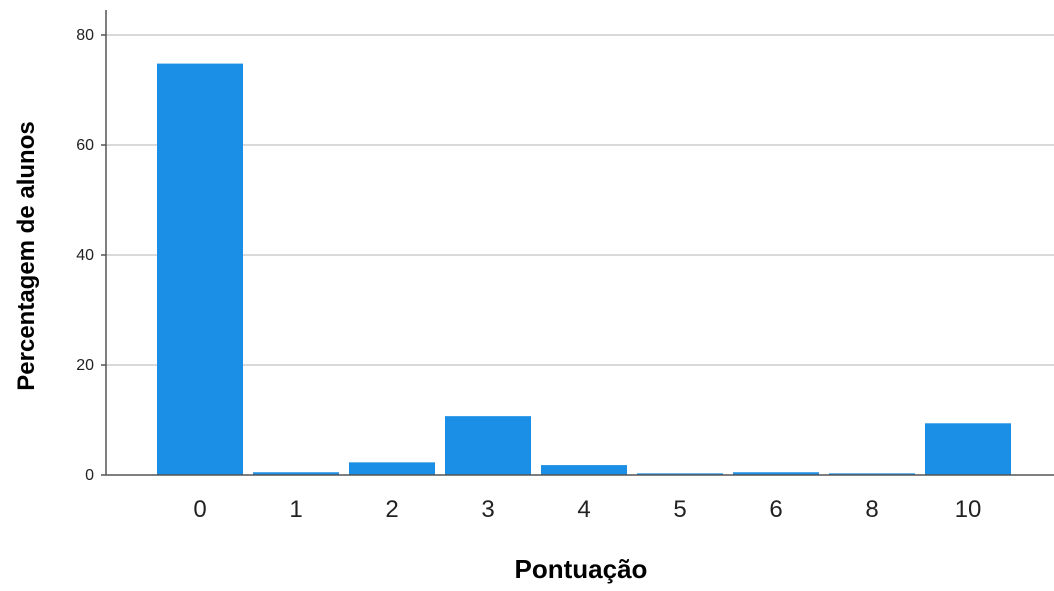 This screenshot has height=591, width=1054. I want to click on x-ticks: 0 1 2 3 4 5 6 8 10, so click(587, 509).